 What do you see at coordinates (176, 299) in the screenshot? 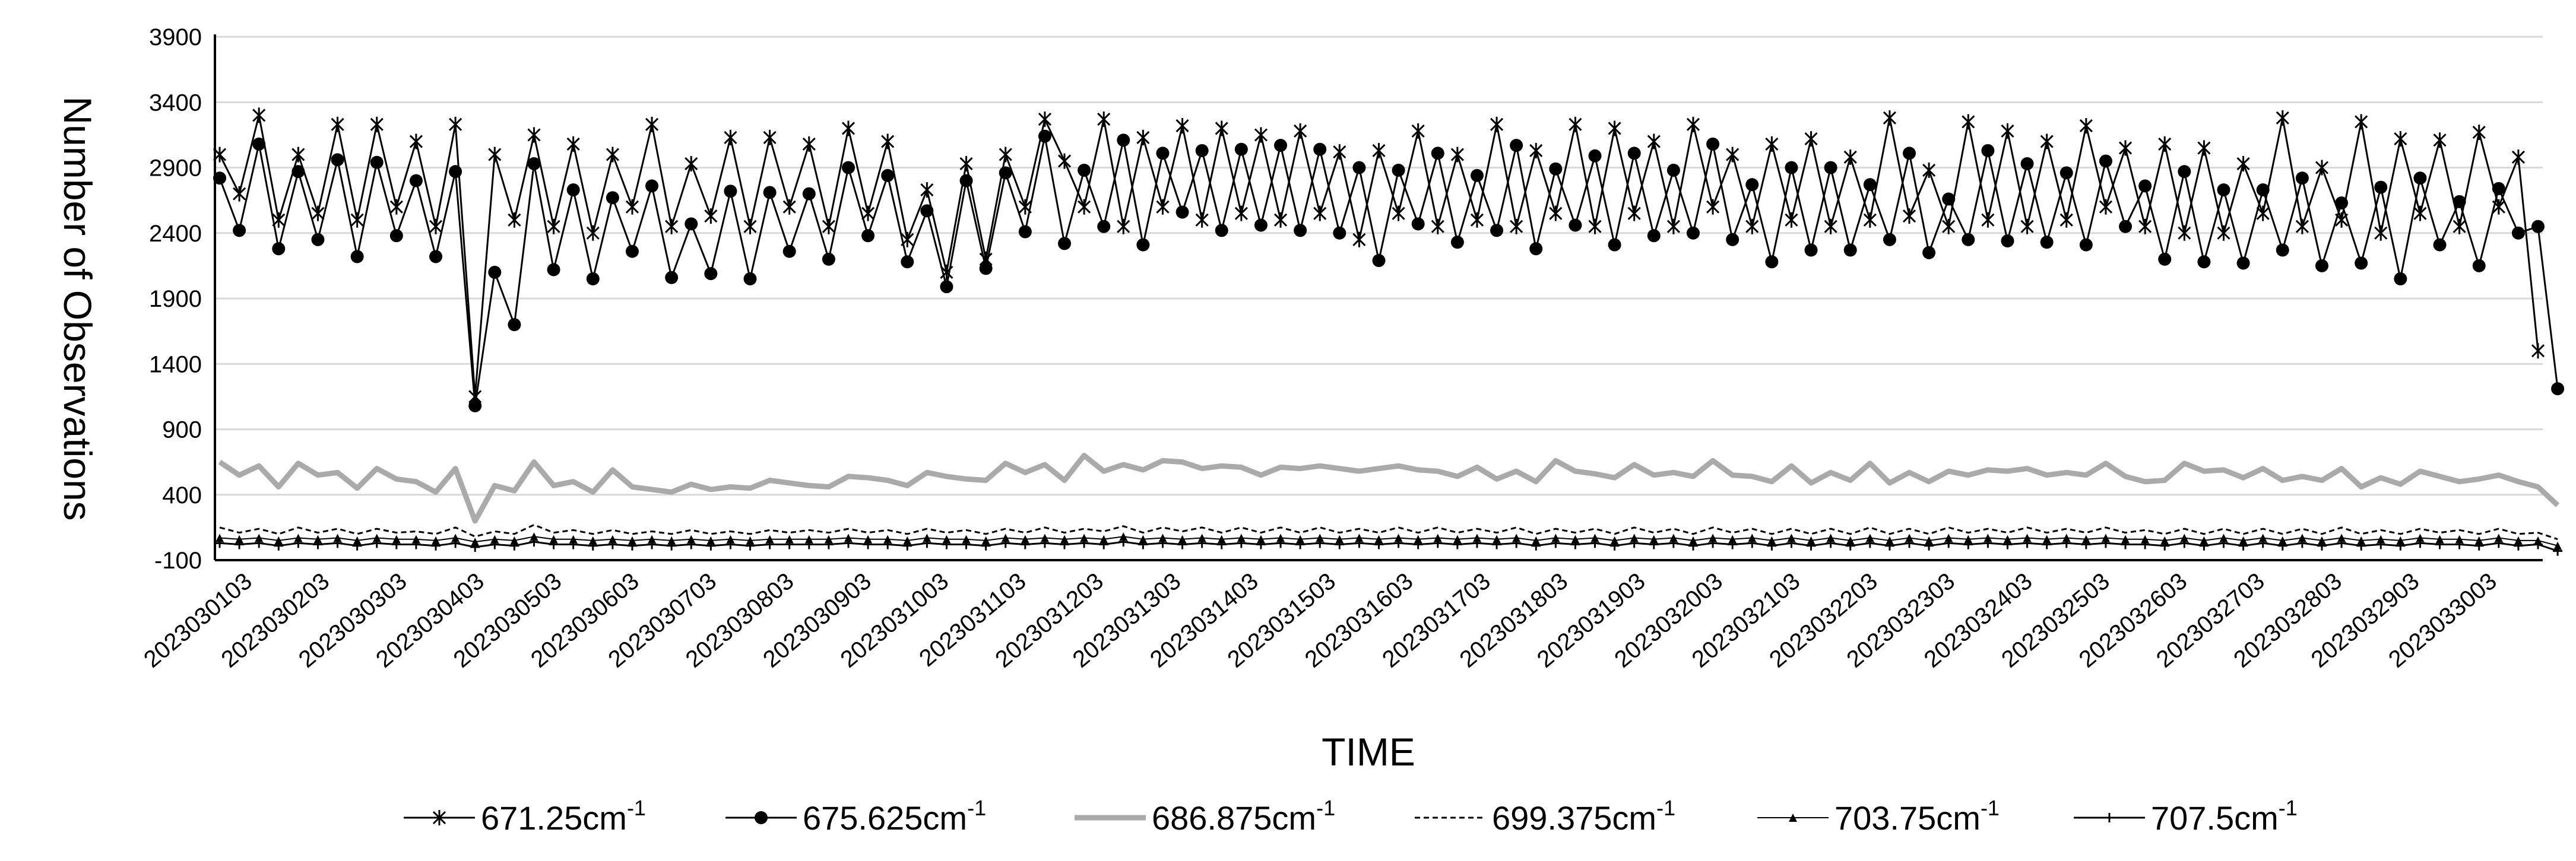
I see `y-tick-labels: -100 400 900 1400 1900 2400 2900 3400 3900` at bounding box center [176, 299].